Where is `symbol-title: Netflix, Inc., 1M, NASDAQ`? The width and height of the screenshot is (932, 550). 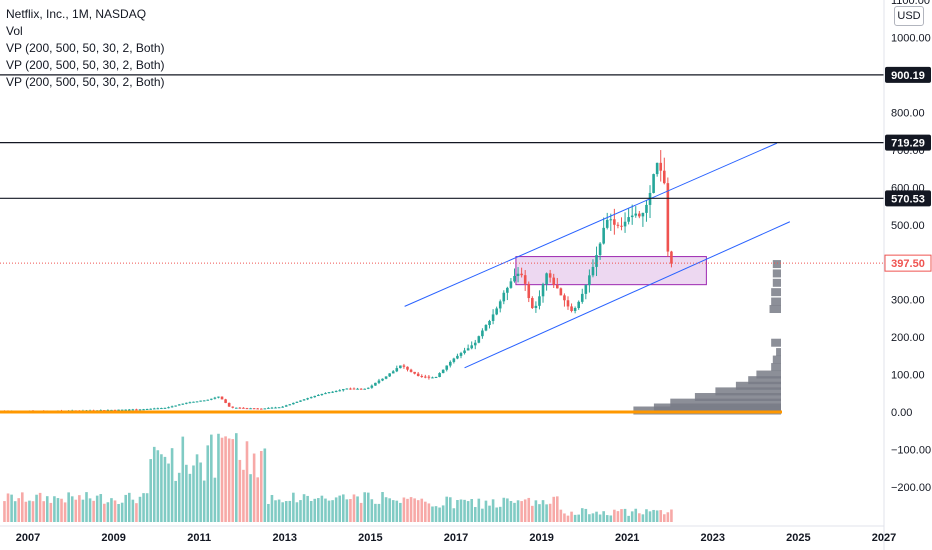 symbol-title: Netflix, Inc., 1M, NASDAQ is located at coordinates (76, 14).